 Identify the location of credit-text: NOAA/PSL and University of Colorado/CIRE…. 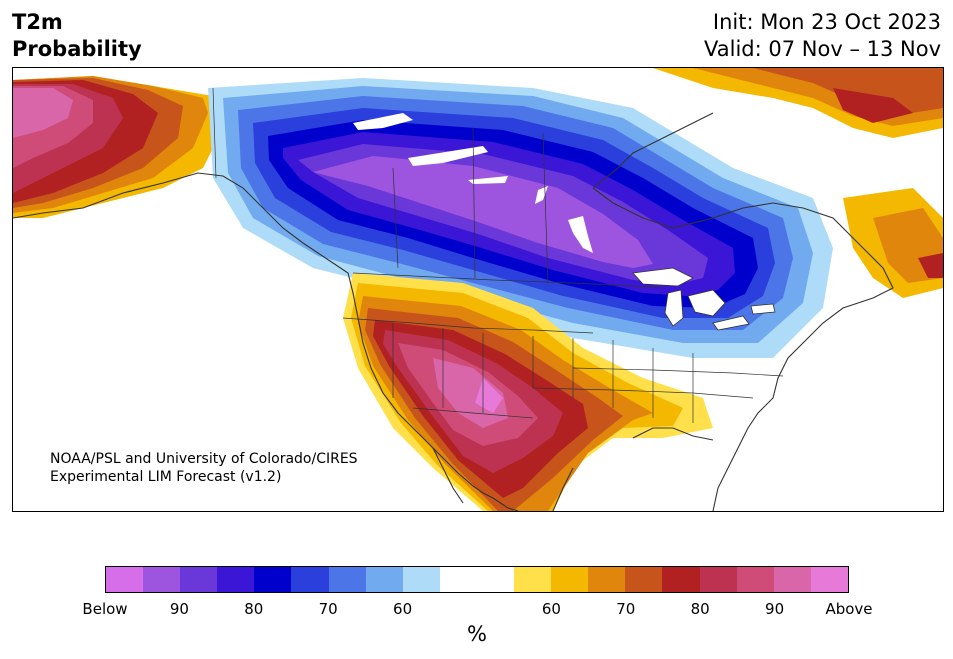
(204, 468).